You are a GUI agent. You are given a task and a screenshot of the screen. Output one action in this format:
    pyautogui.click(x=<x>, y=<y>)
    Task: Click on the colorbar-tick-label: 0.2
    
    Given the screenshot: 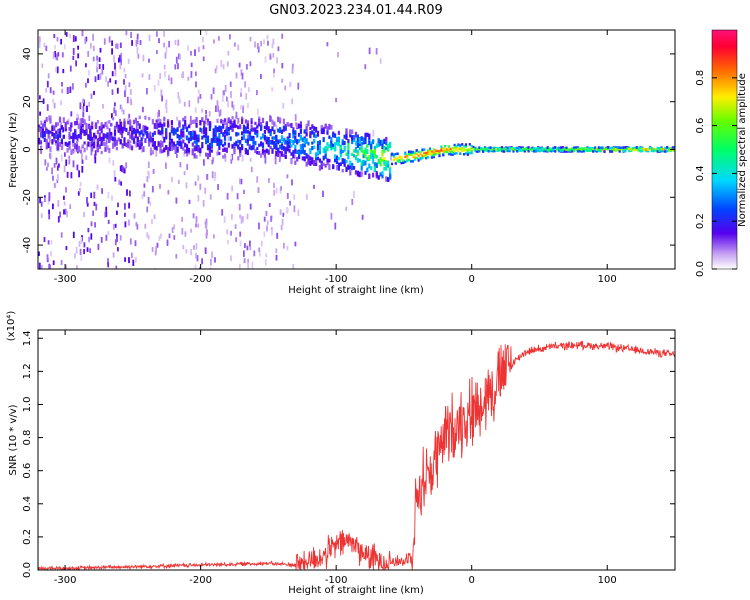 What is the action you would take?
    pyautogui.click(x=700, y=221)
    